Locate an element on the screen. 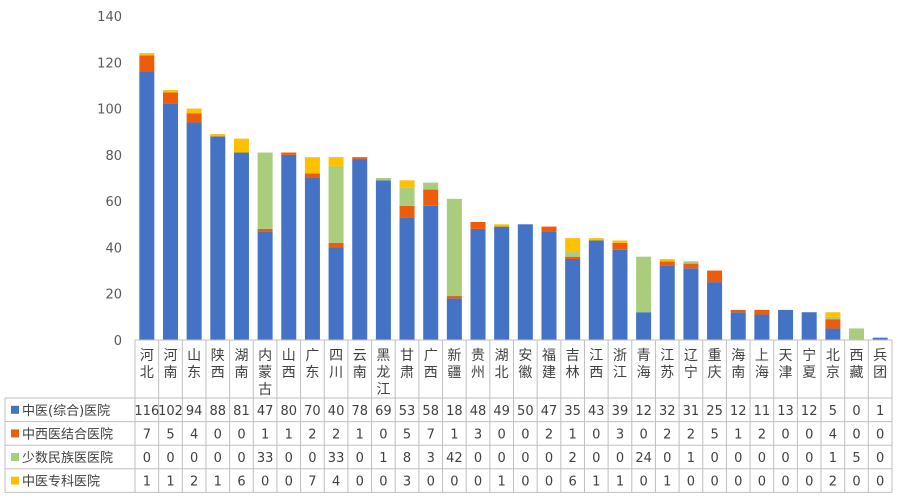 This screenshot has height=503, width=900. data-label: 7 is located at coordinates (431, 434).